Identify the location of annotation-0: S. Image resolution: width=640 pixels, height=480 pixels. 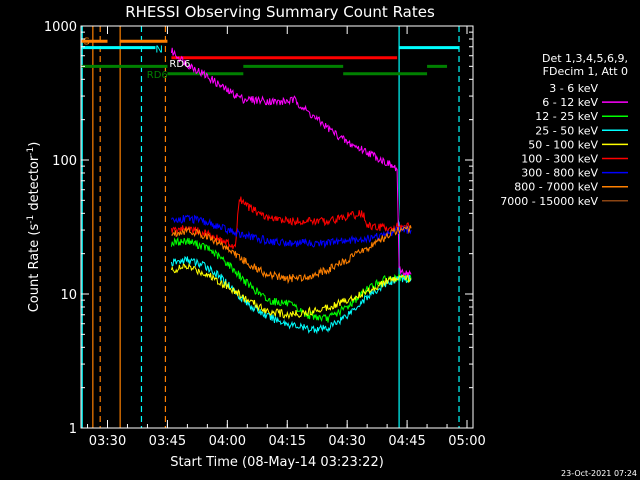
(87, 41).